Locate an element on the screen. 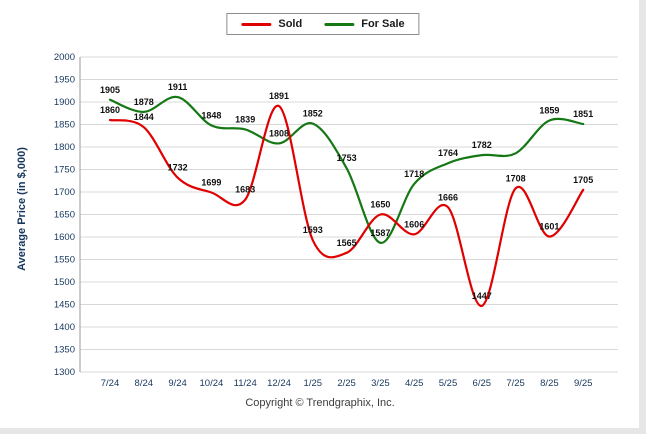  svg-text: 1839 is located at coordinates (245, 119).